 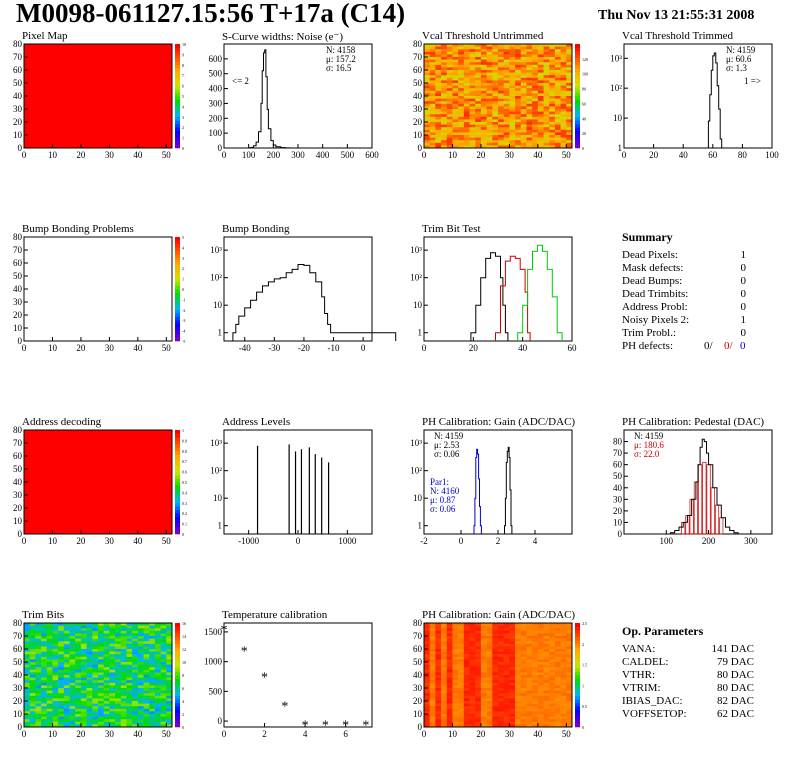 I want to click on y-tick-label: 10², so click(x=616, y=88).